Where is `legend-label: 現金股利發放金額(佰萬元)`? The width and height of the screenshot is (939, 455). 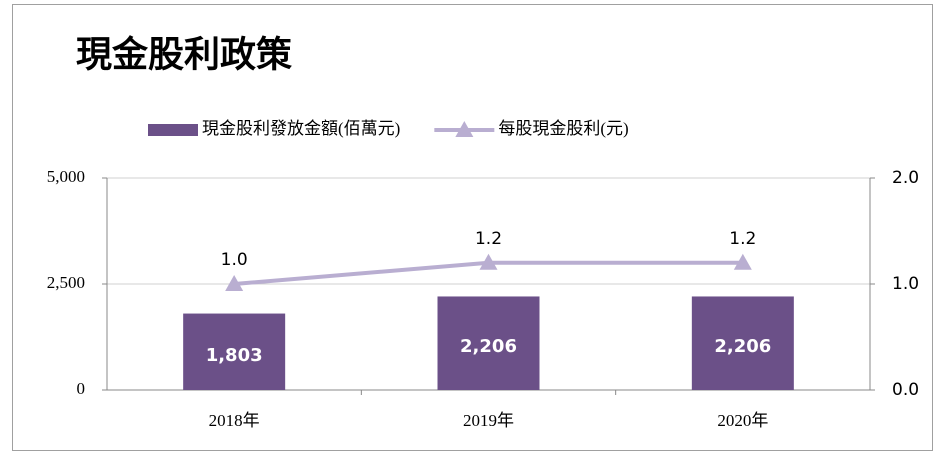
legend-label: 現金股利發放金額(佰萬元) is located at coordinates (301, 128).